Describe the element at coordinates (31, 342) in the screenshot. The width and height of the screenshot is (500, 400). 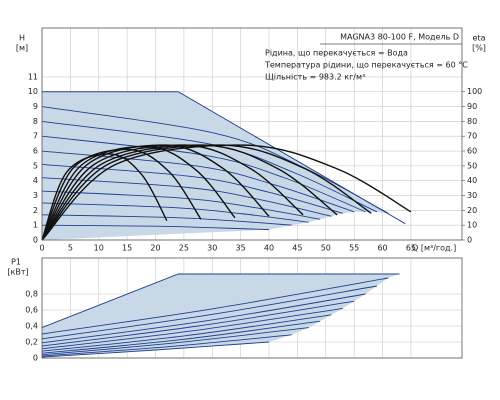
I see `y-tick-label: 0,2` at that location.